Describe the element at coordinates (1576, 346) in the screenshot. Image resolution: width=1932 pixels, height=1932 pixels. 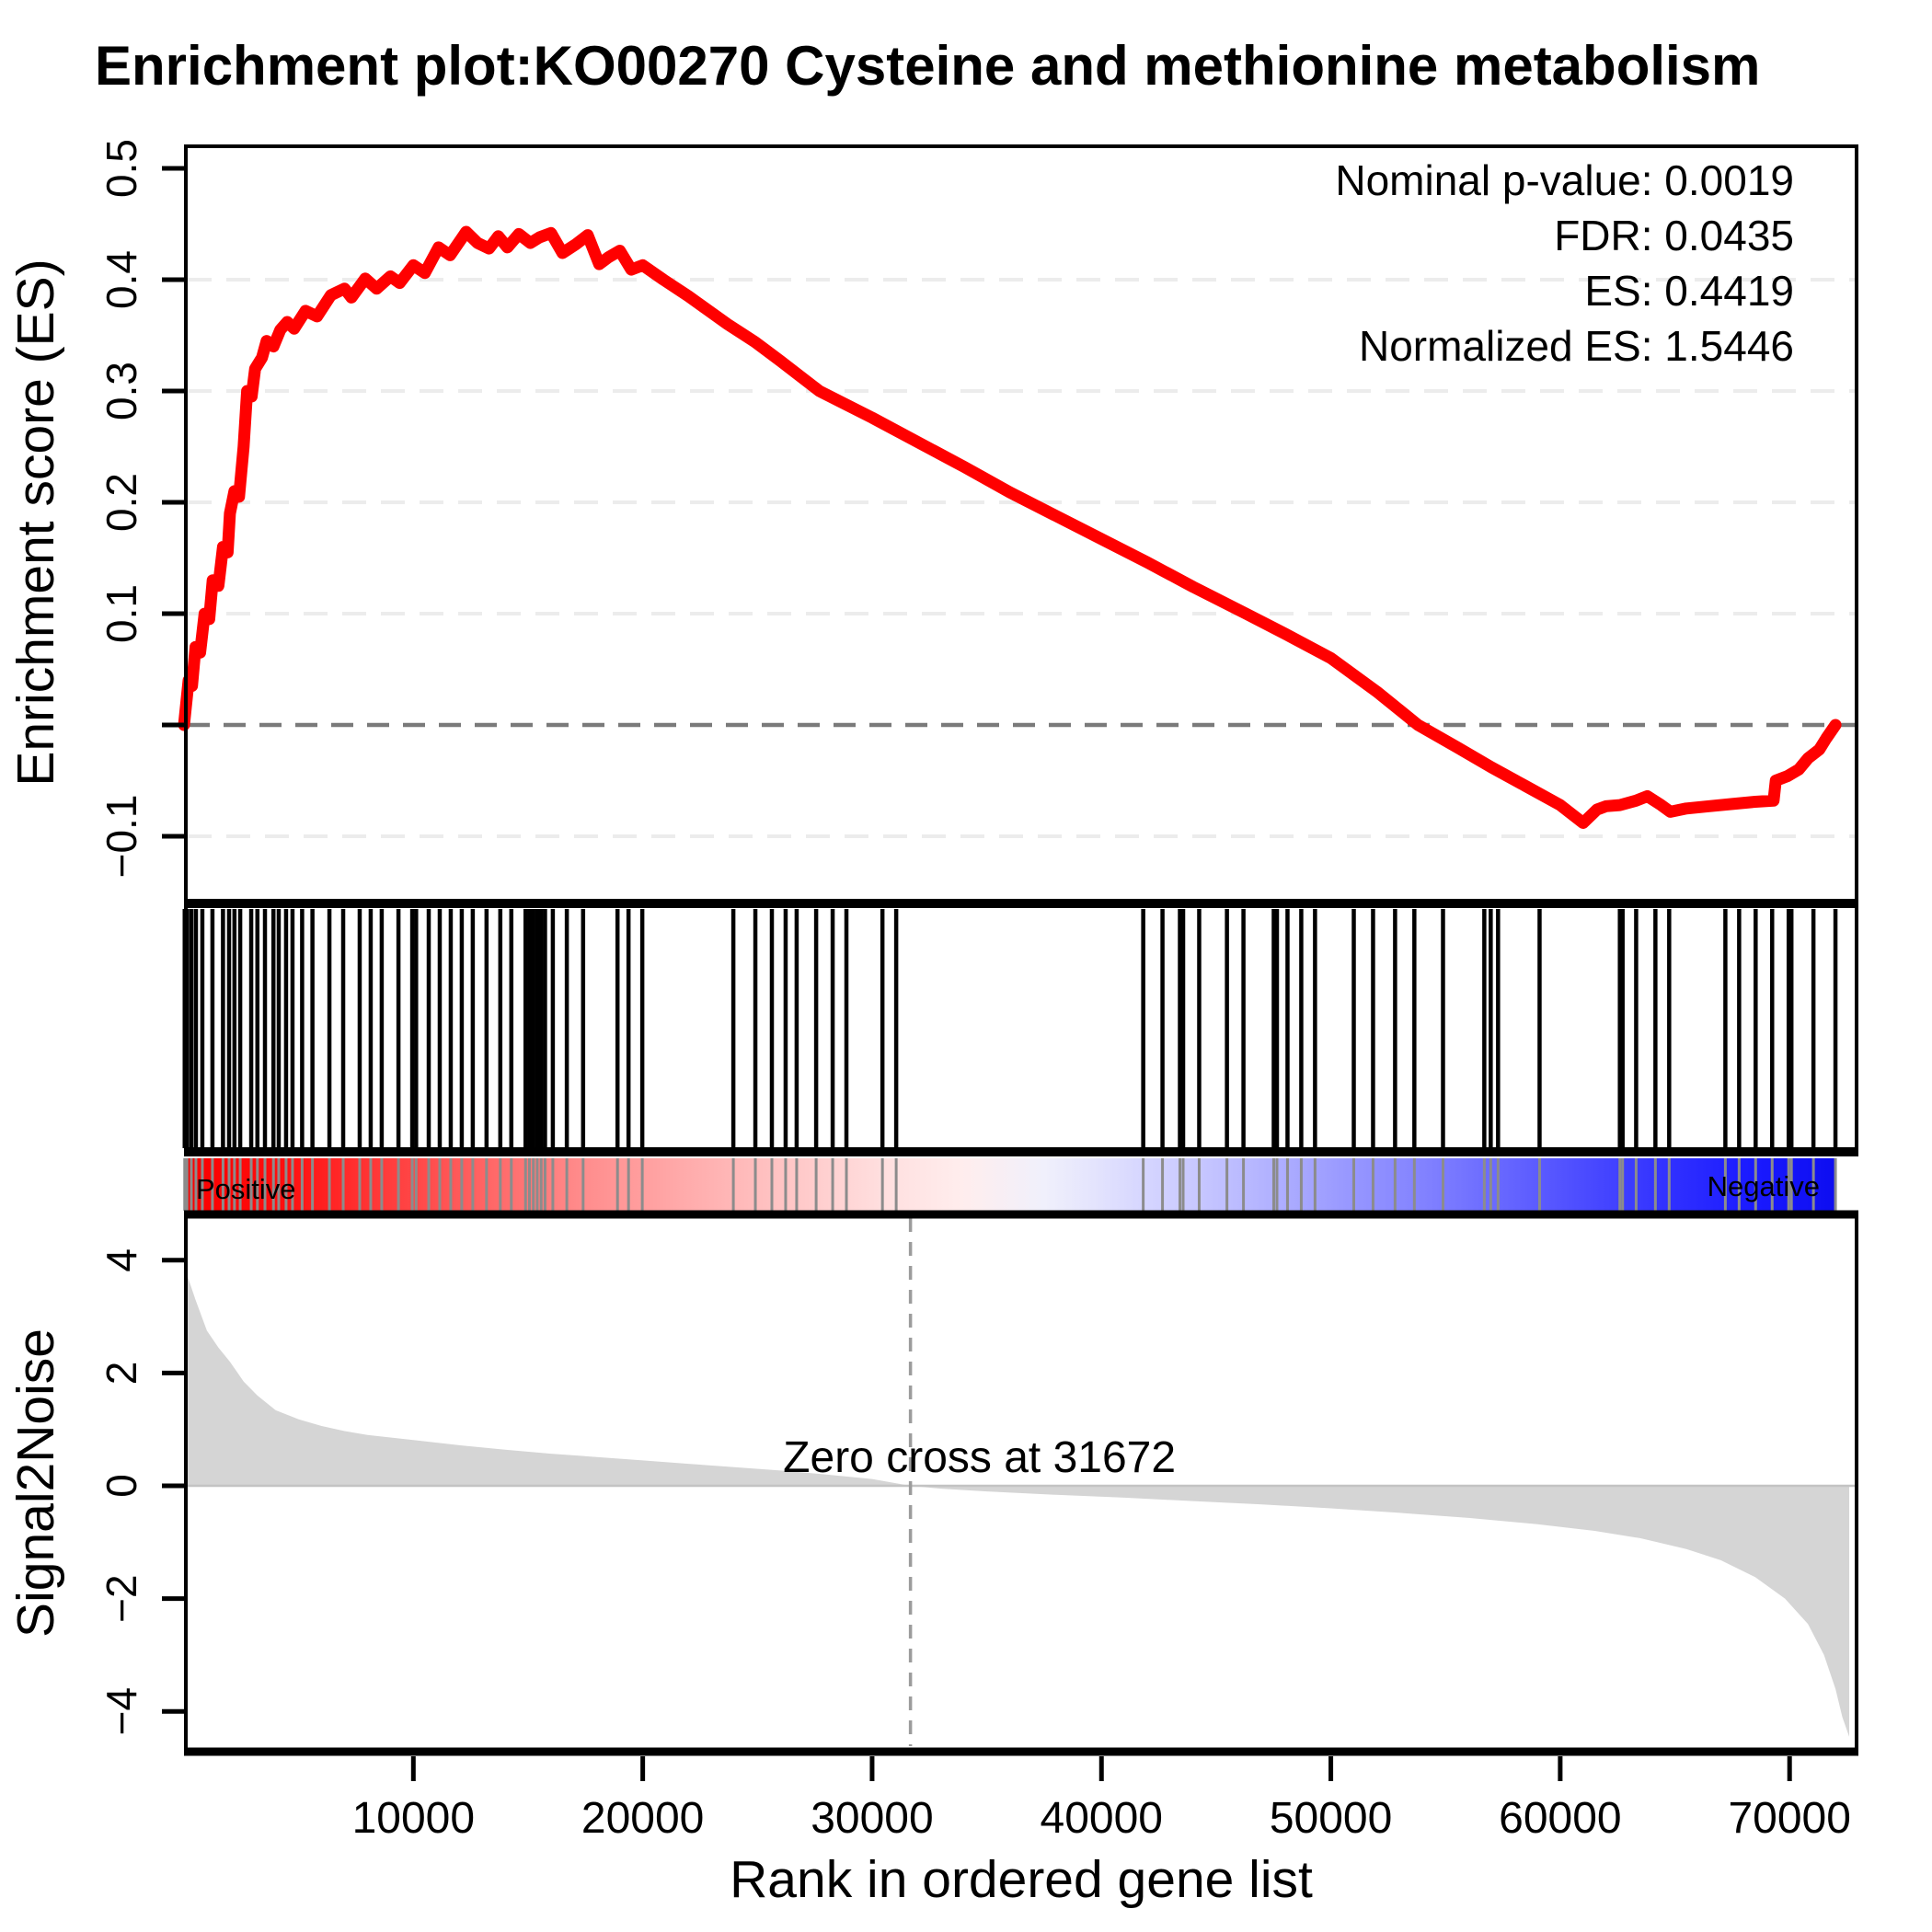
I see `stat-normalized-es: Normalized ES: 1.5446` at that location.